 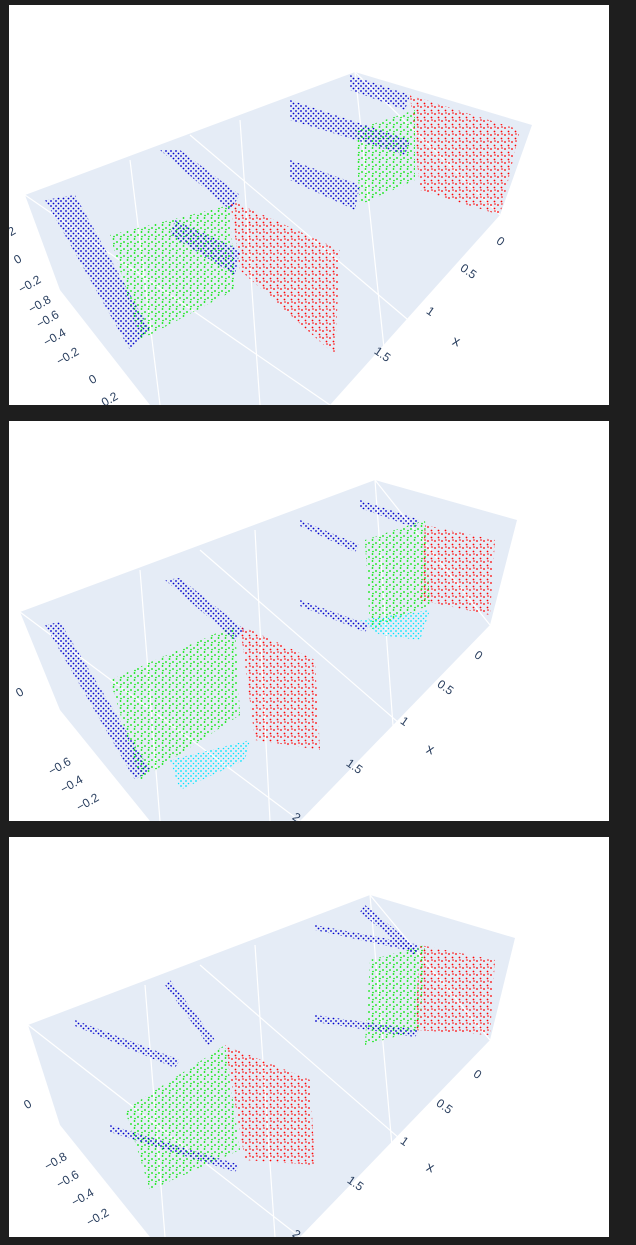 I want to click on side-tick-label: 2, so click(x=11, y=231).